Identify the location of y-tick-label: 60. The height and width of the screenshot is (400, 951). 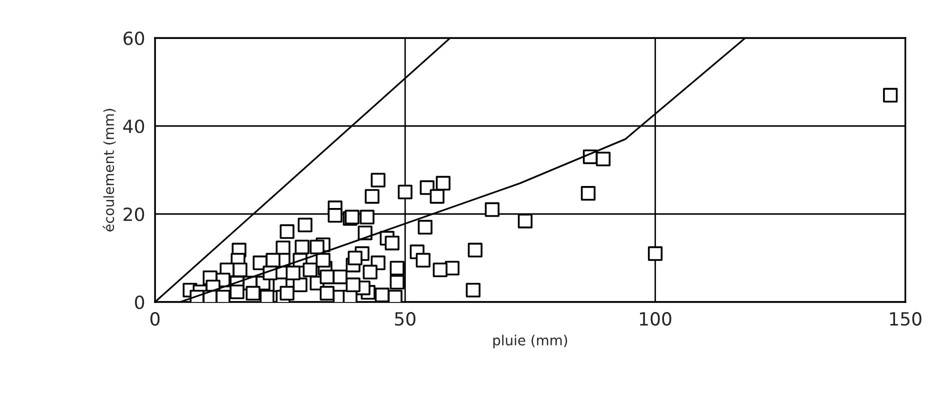
(134, 38).